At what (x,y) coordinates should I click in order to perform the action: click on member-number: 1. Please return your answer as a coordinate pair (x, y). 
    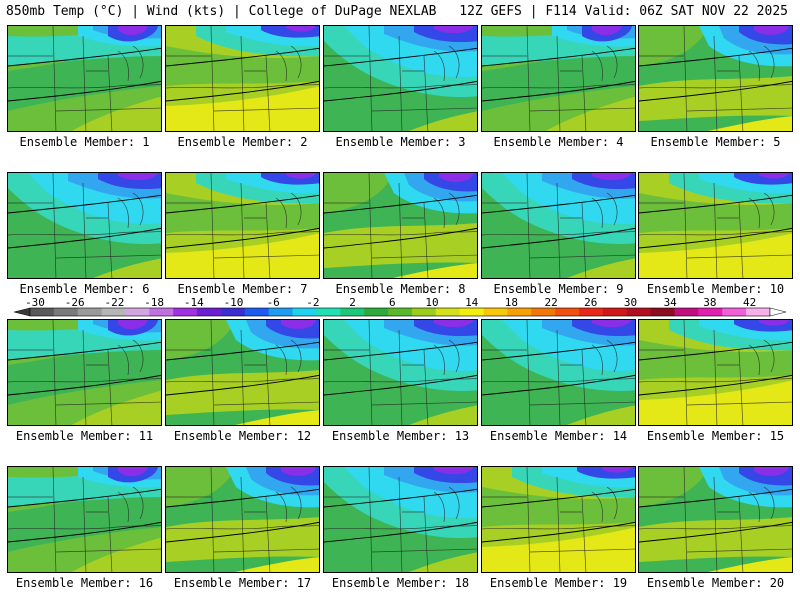
    Looking at the image, I should click on (146, 142).